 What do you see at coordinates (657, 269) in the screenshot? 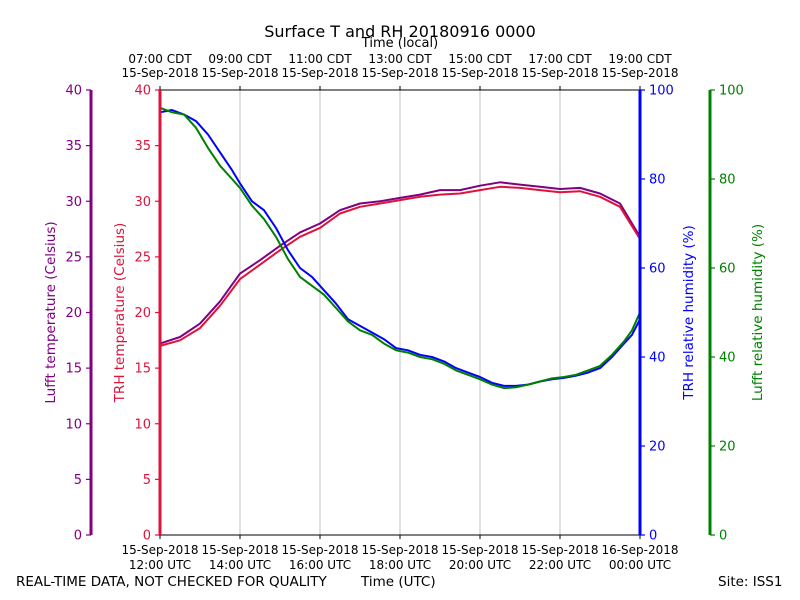
I see `trh_rh-tick-label: 60` at bounding box center [657, 269].